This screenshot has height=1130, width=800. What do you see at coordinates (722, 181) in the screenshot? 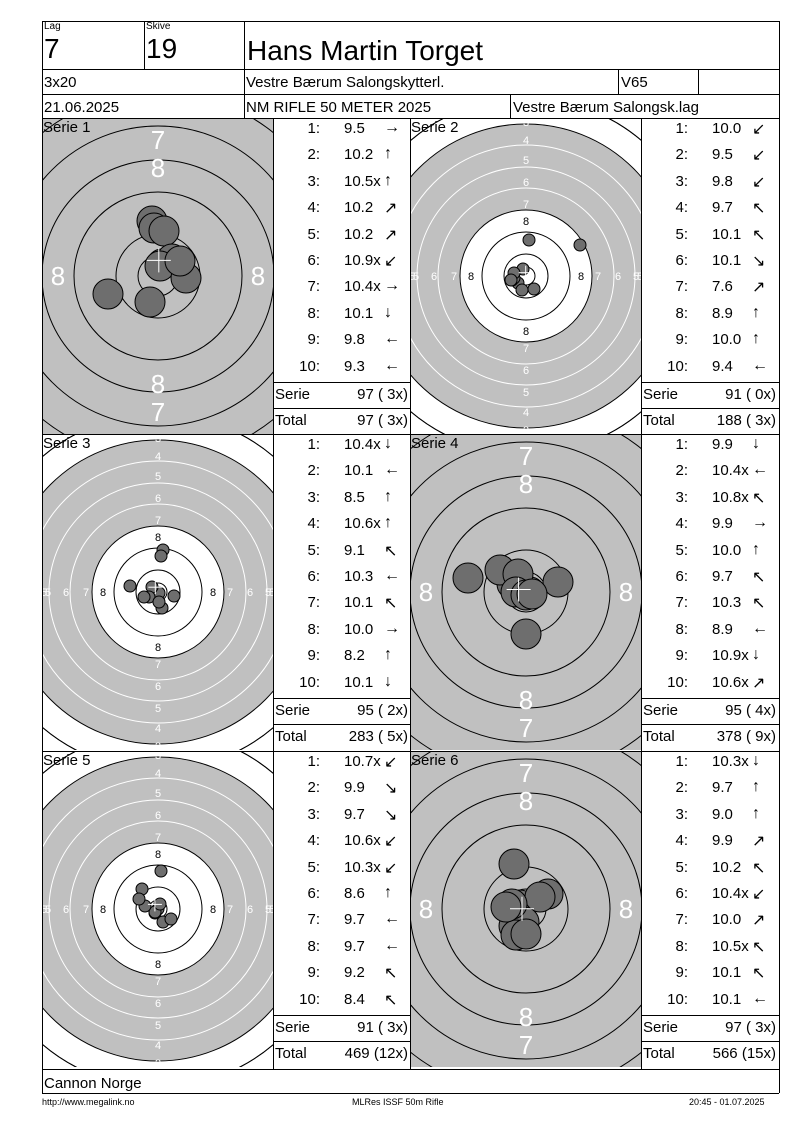
I see `shot-score: 9.8` at bounding box center [722, 181].